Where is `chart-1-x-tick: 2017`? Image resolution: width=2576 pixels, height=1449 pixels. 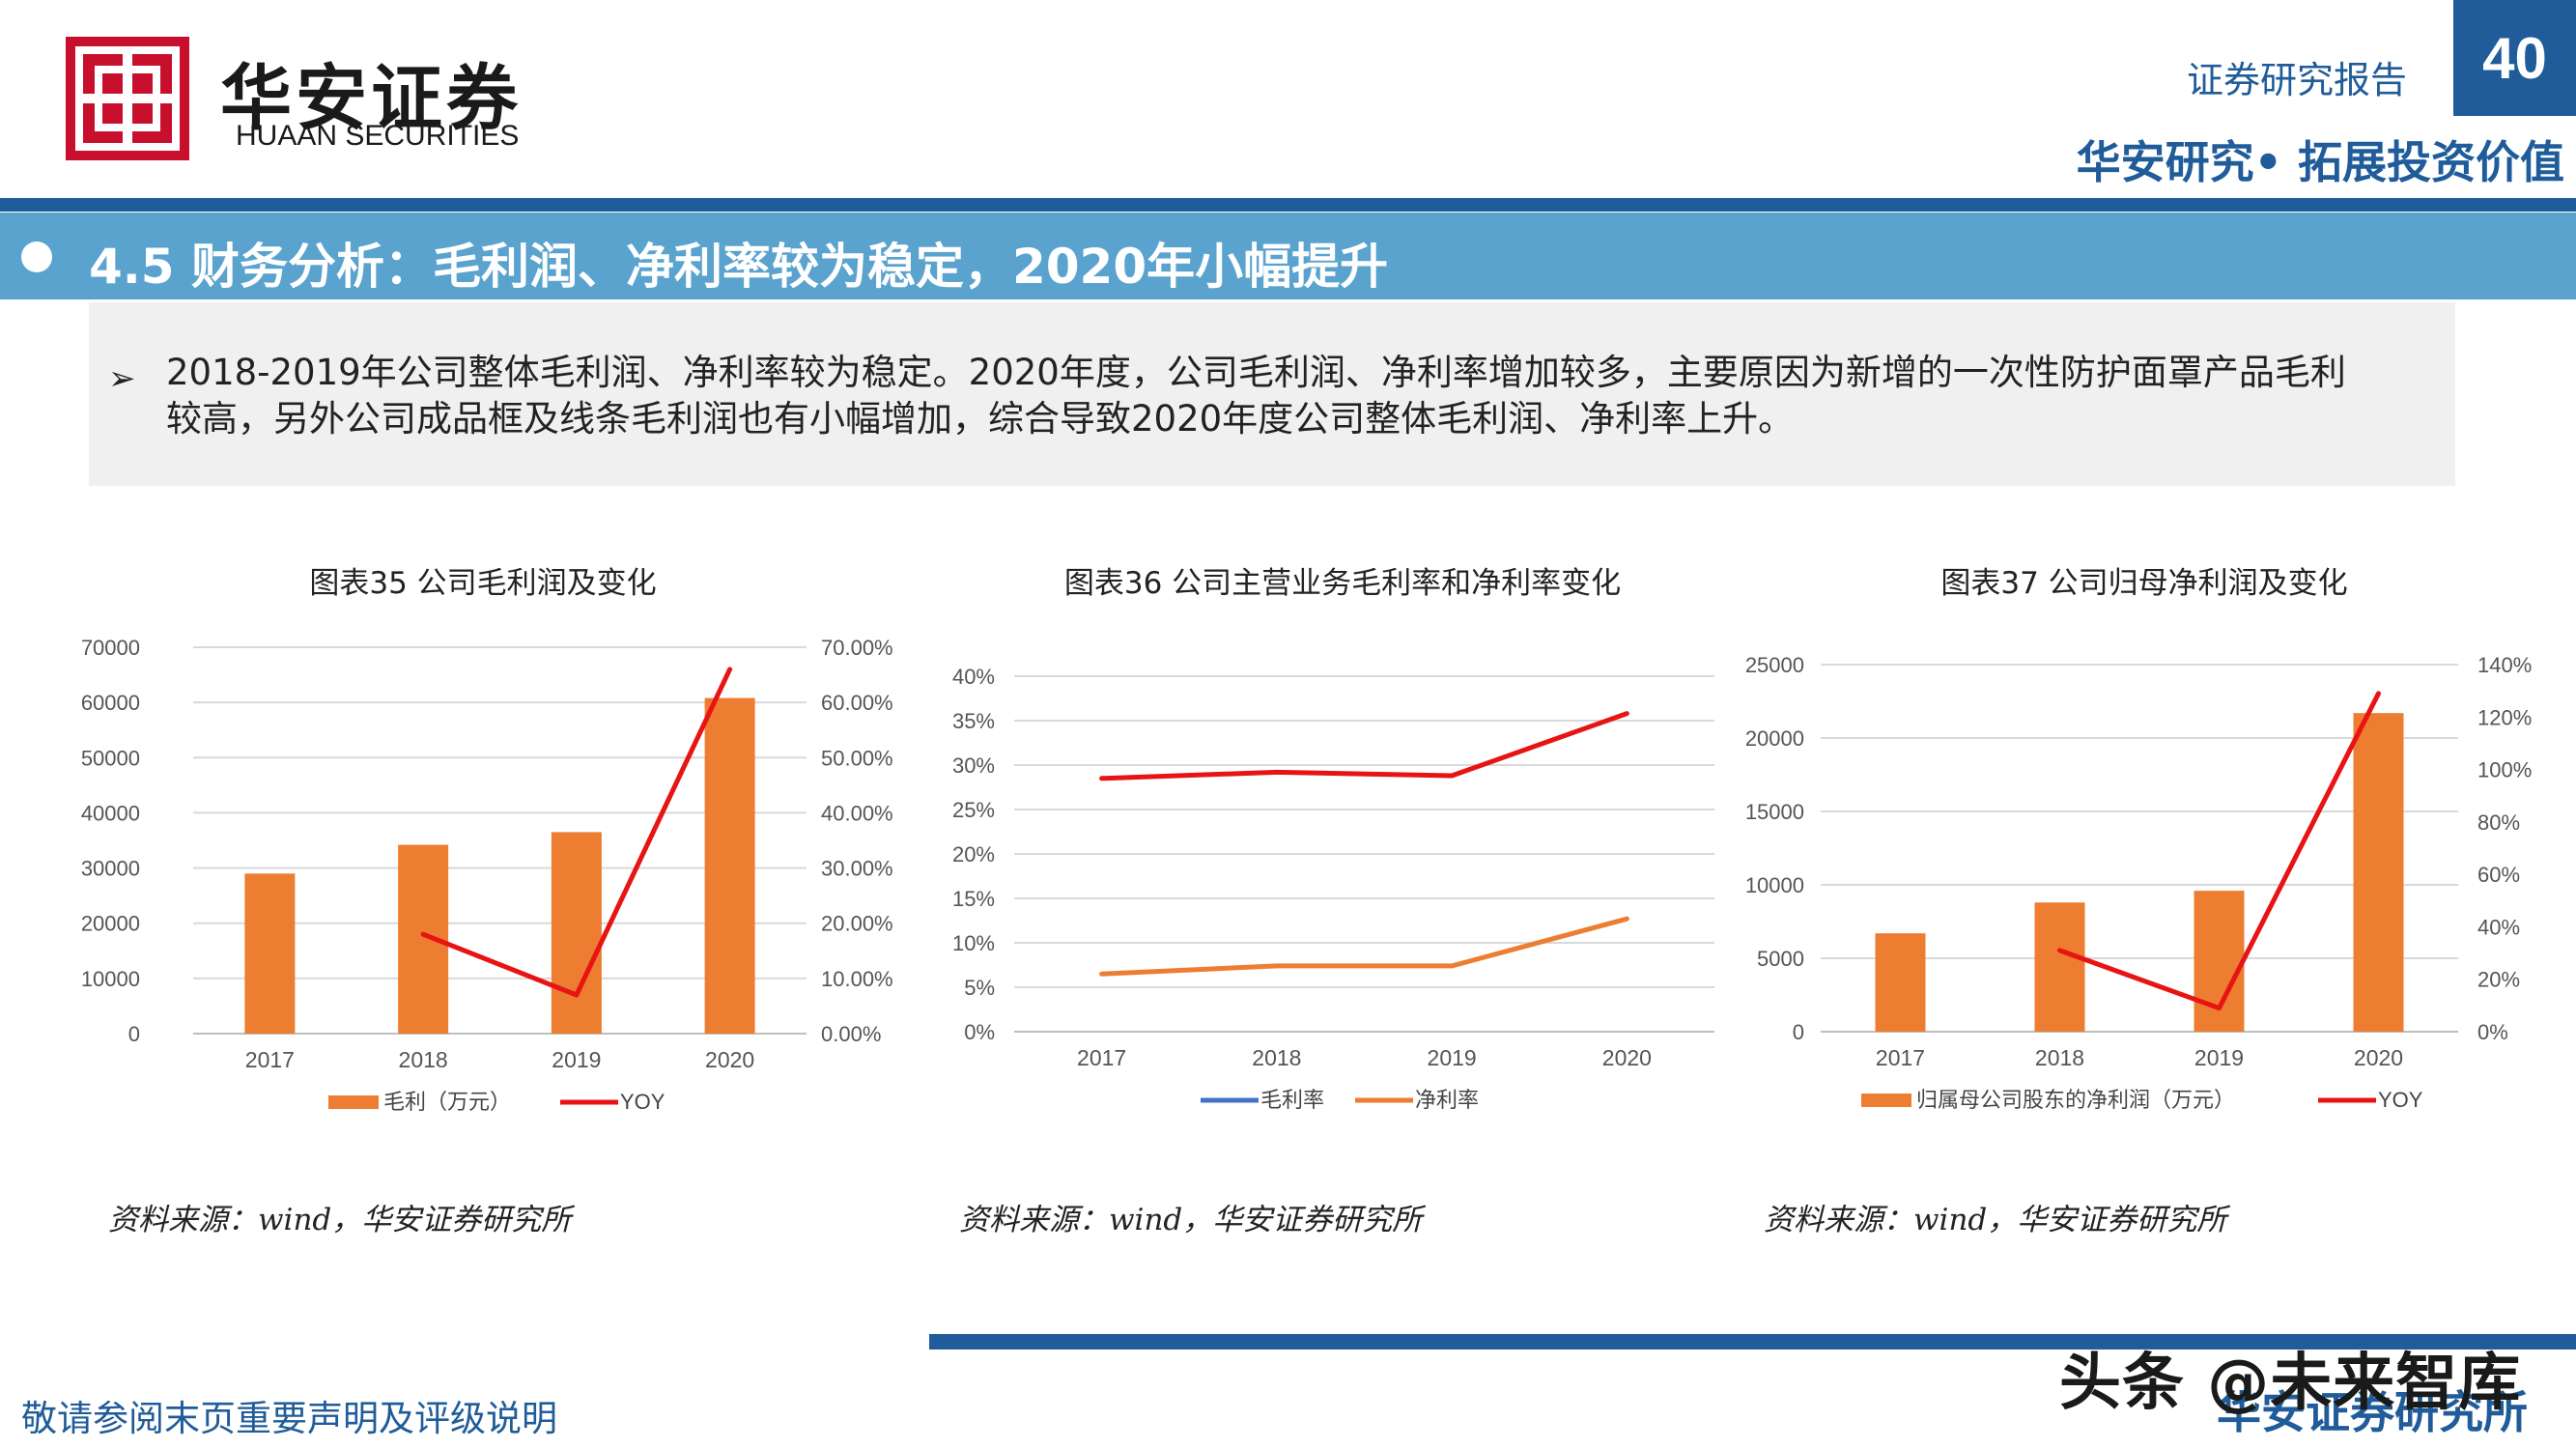 chart-1-x-tick: 2017 is located at coordinates (1101, 1057).